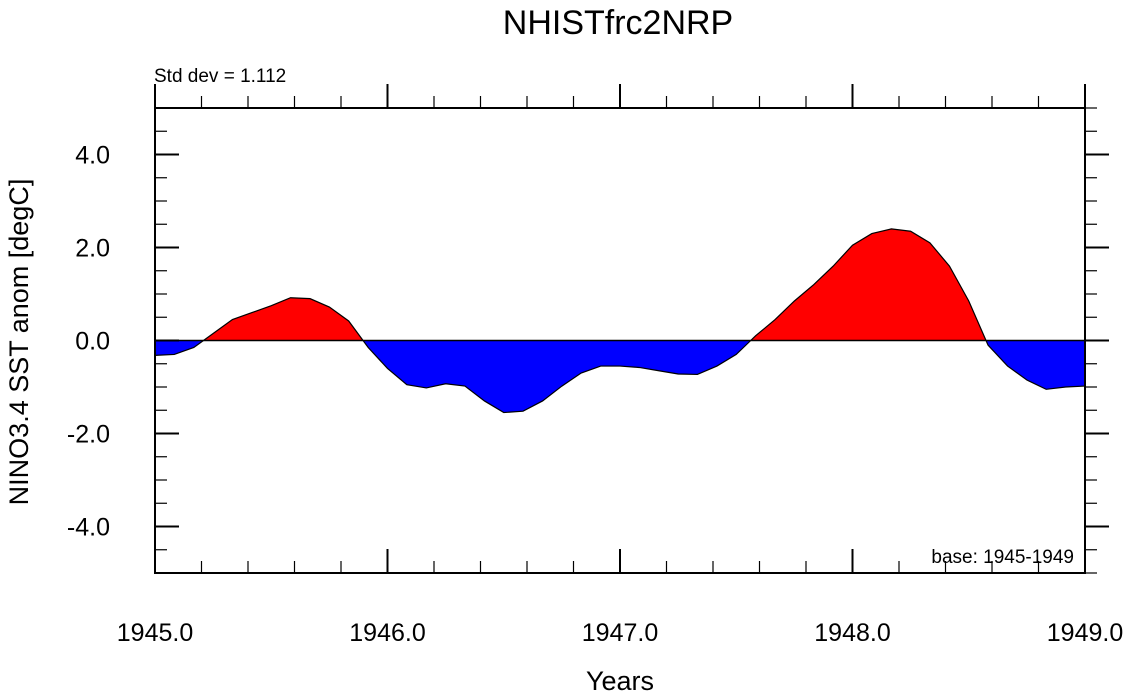 This screenshot has height=696, width=1136. Describe the element at coordinates (92, 156) in the screenshot. I see `y-tick-label: 4.0` at that location.